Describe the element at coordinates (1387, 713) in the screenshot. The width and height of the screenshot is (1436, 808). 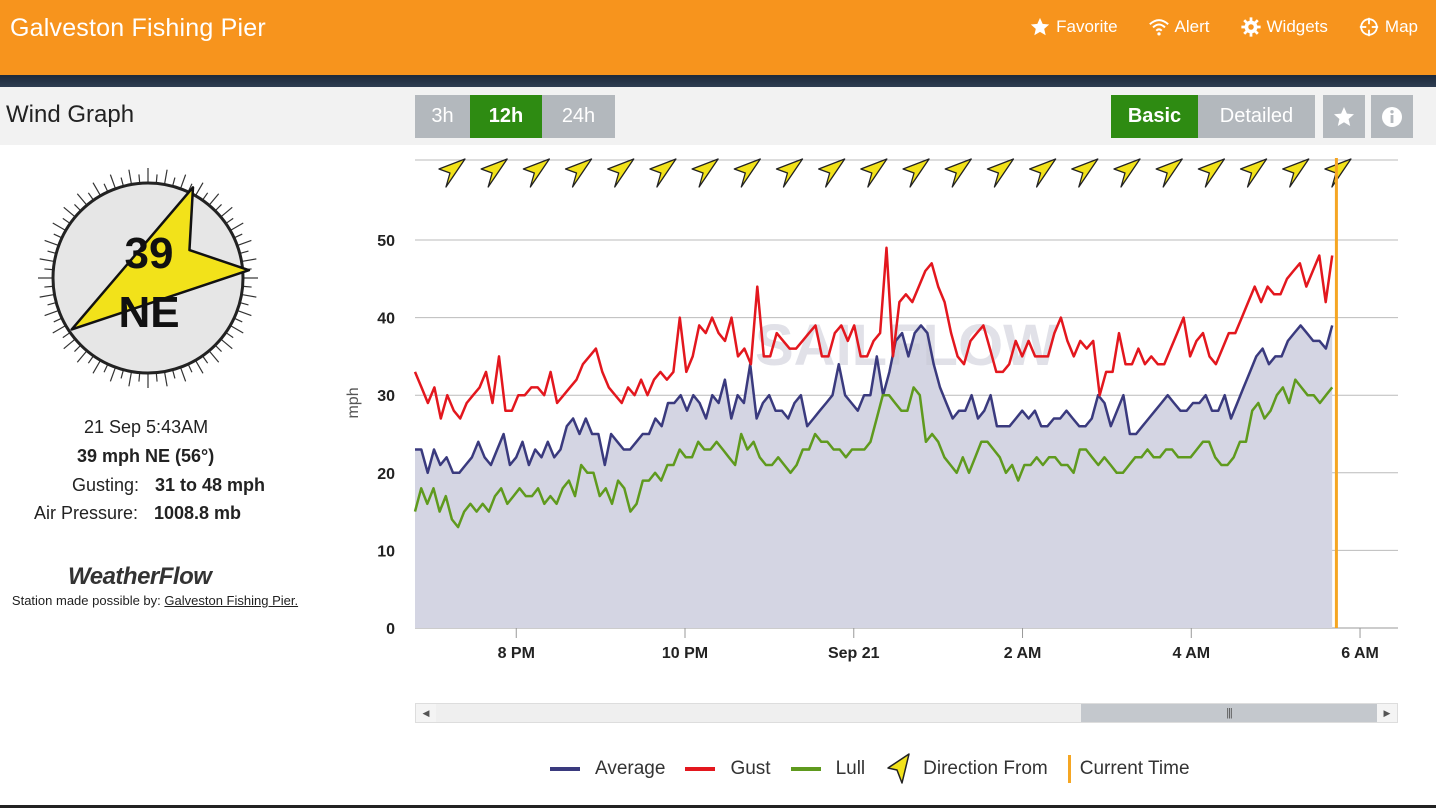
I see `scroll-right-icon: ▶` at that location.